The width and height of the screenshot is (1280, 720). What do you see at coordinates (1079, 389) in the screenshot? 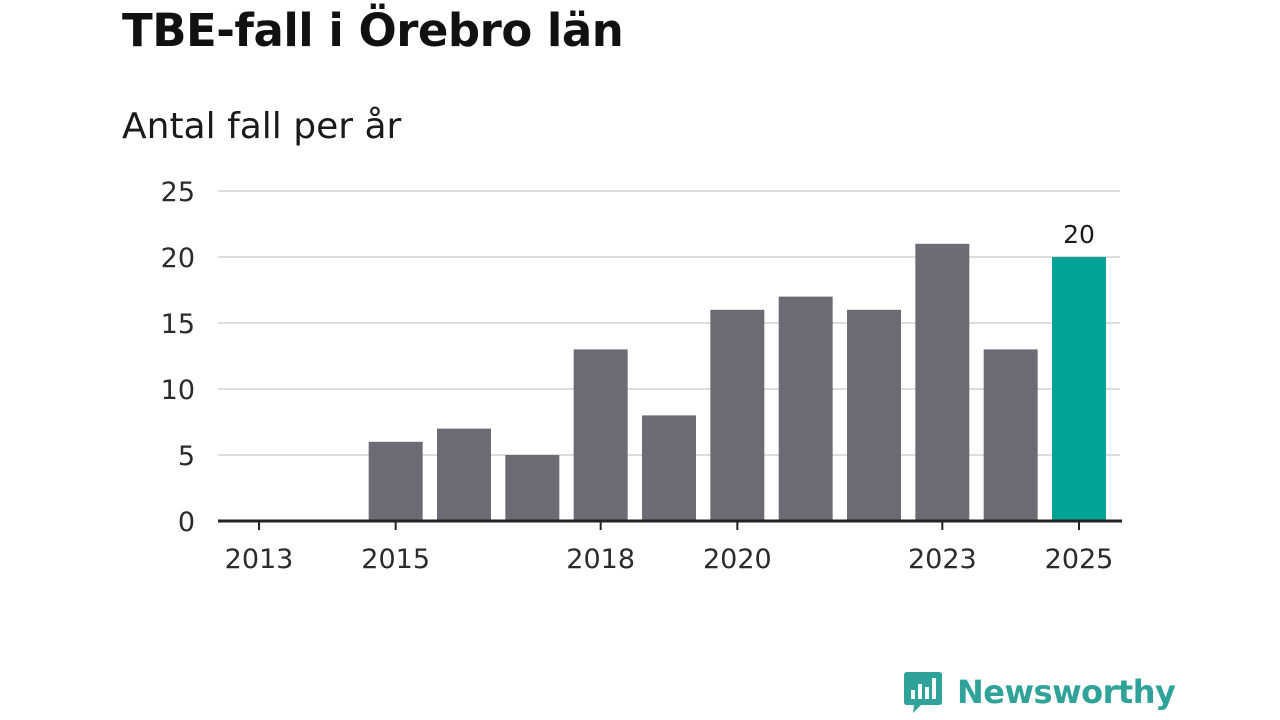
I see `bar-2025` at bounding box center [1079, 389].